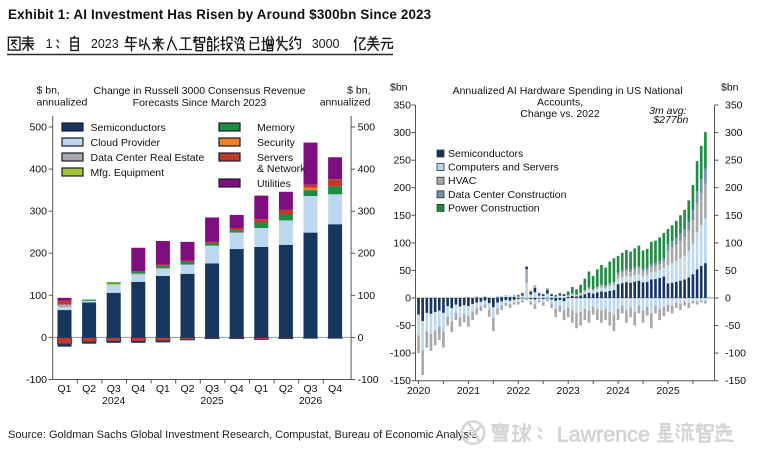 Image resolution: width=759 pixels, height=463 pixels. What do you see at coordinates (128, 173) in the screenshot?
I see `svg-text: Mfg. Equipment` at bounding box center [128, 173].